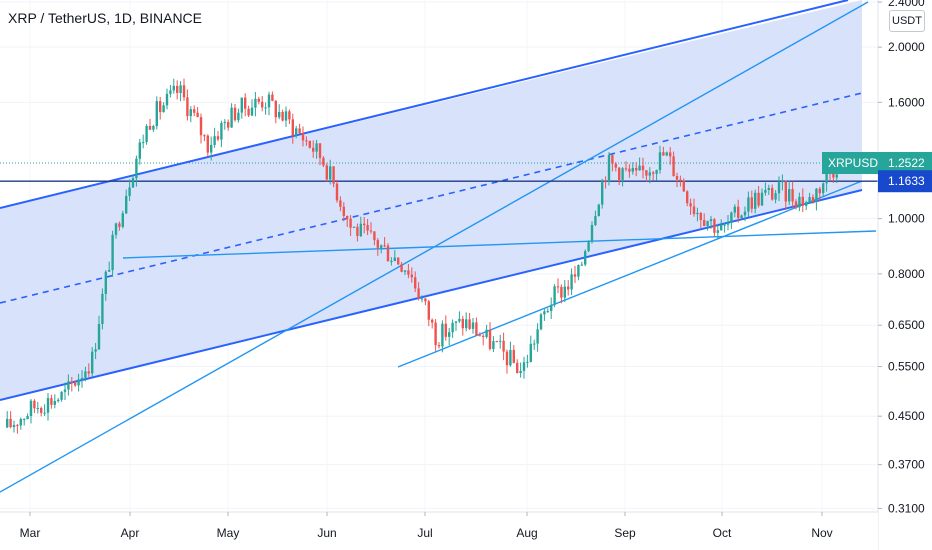 The image size is (932, 550). Describe the element at coordinates (906, 47) in the screenshot. I see `price-tick-label: 2.0000` at that location.